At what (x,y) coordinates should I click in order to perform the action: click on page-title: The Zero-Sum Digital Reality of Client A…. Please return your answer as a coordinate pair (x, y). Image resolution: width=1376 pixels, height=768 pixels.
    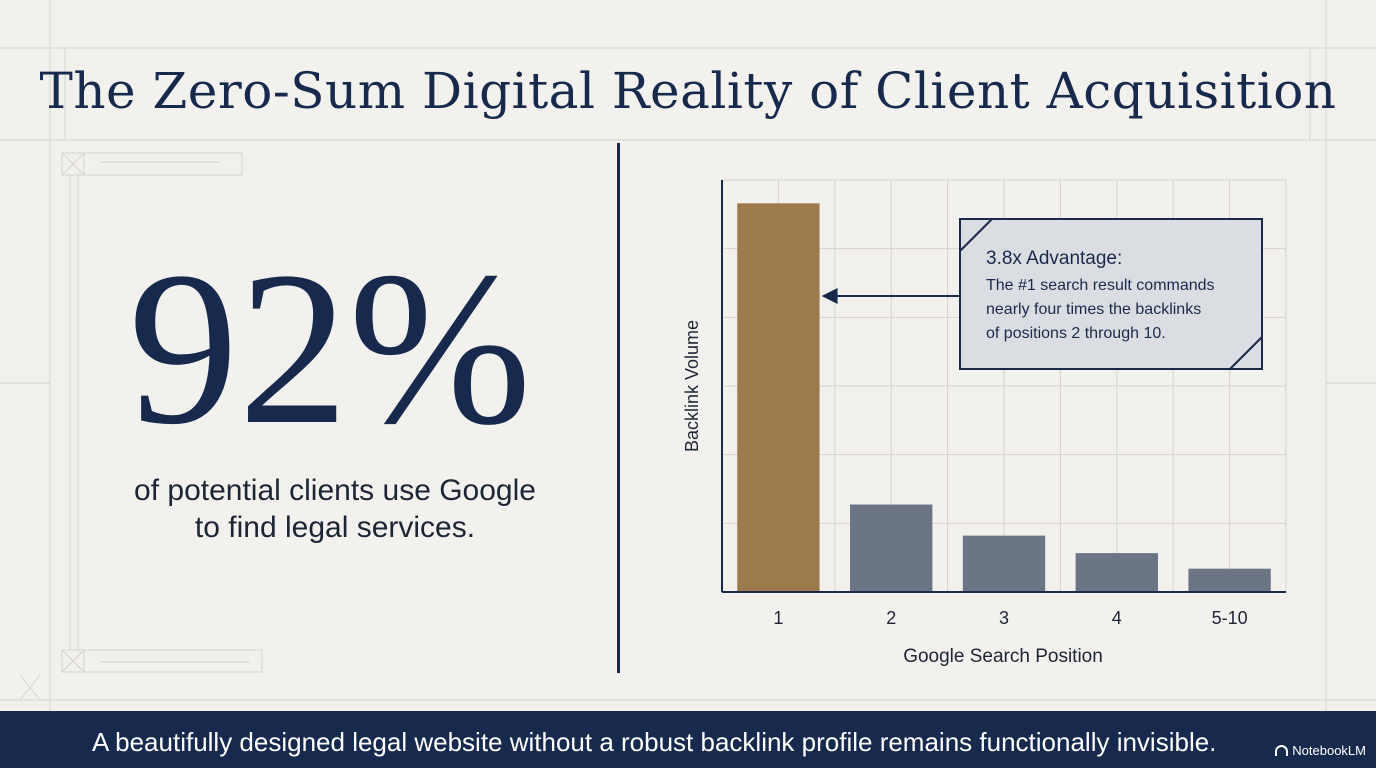
    Looking at the image, I should click on (688, 91).